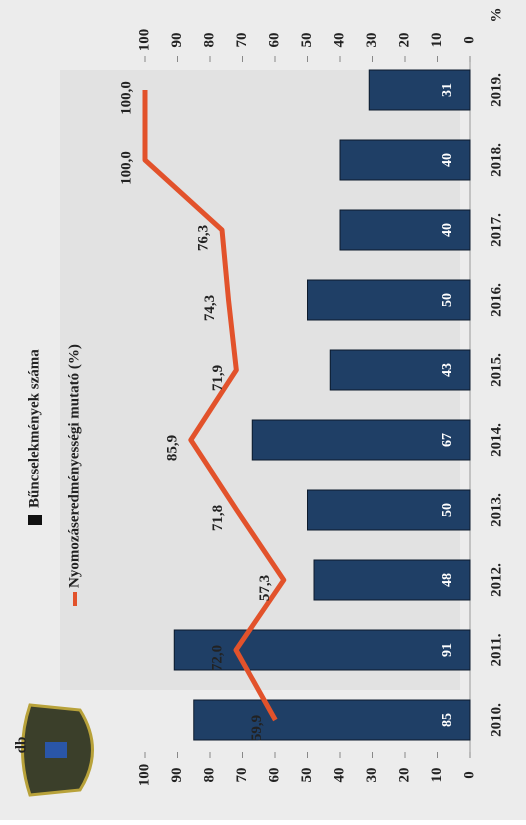 This screenshot has height=825, width=526. I want to click on legend-label: Bűncselekmények száma, so click(34, 428).